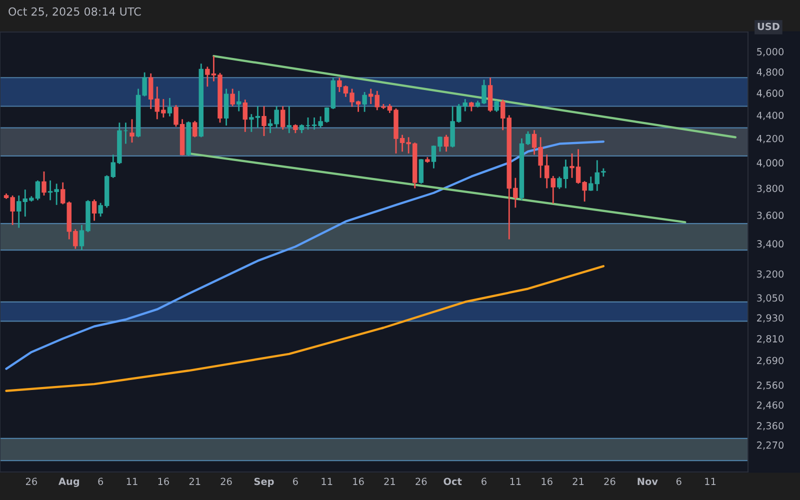  What do you see at coordinates (74, 12) in the screenshot?
I see `text: Oct 25, 2025 08:14 UTC` at bounding box center [74, 12].